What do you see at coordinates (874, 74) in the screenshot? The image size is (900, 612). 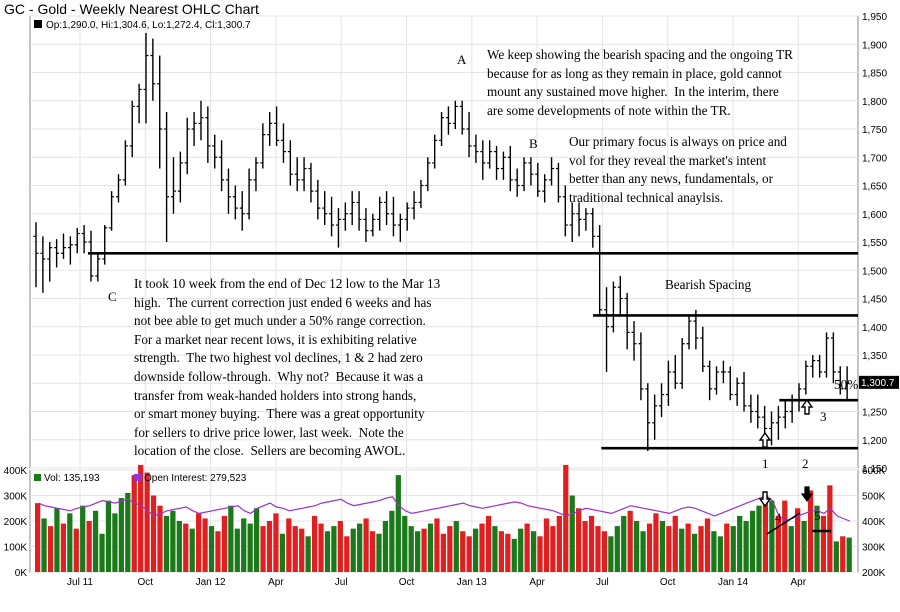 I see `price-tick-label: 1,850` at bounding box center [874, 74].